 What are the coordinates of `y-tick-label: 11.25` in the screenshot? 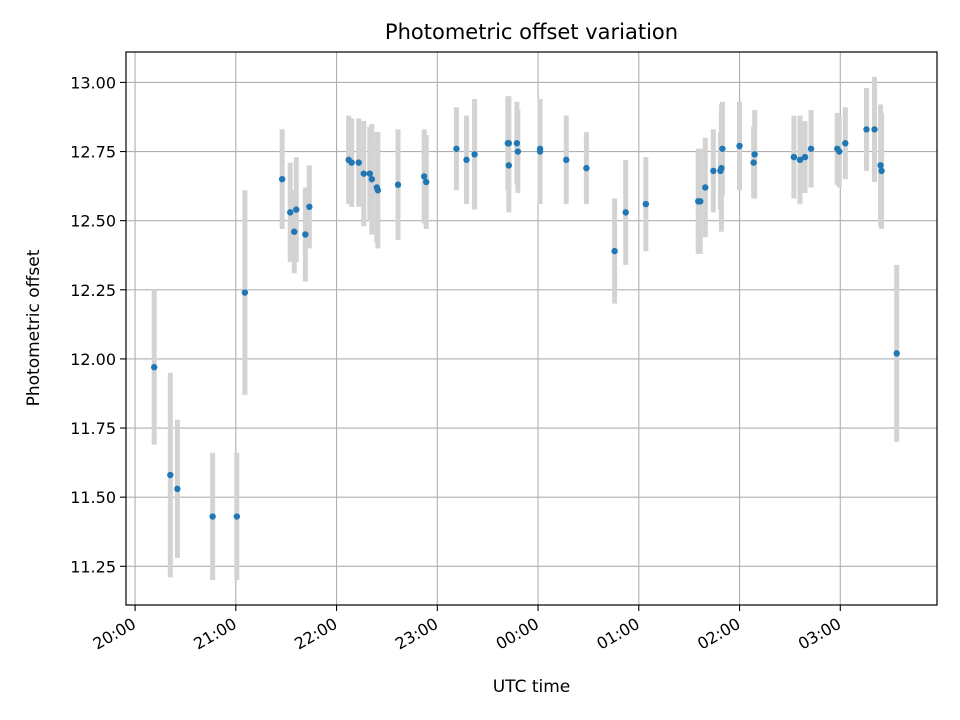 It's located at (93, 566).